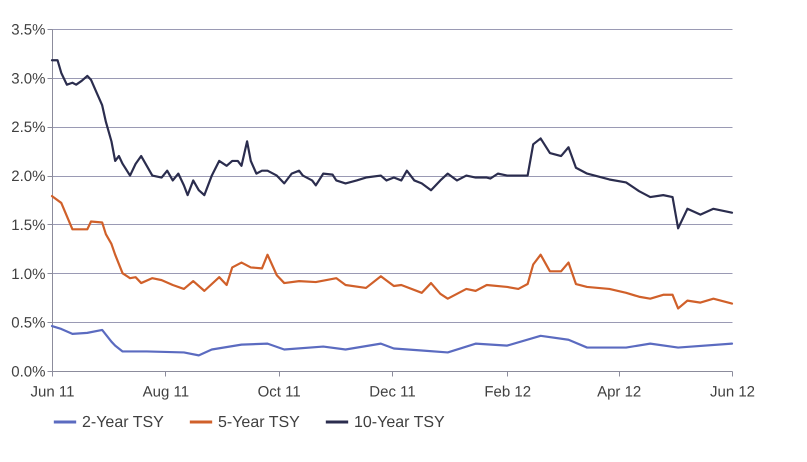  I want to click on legend-label: 5-Year TSY, so click(259, 422).